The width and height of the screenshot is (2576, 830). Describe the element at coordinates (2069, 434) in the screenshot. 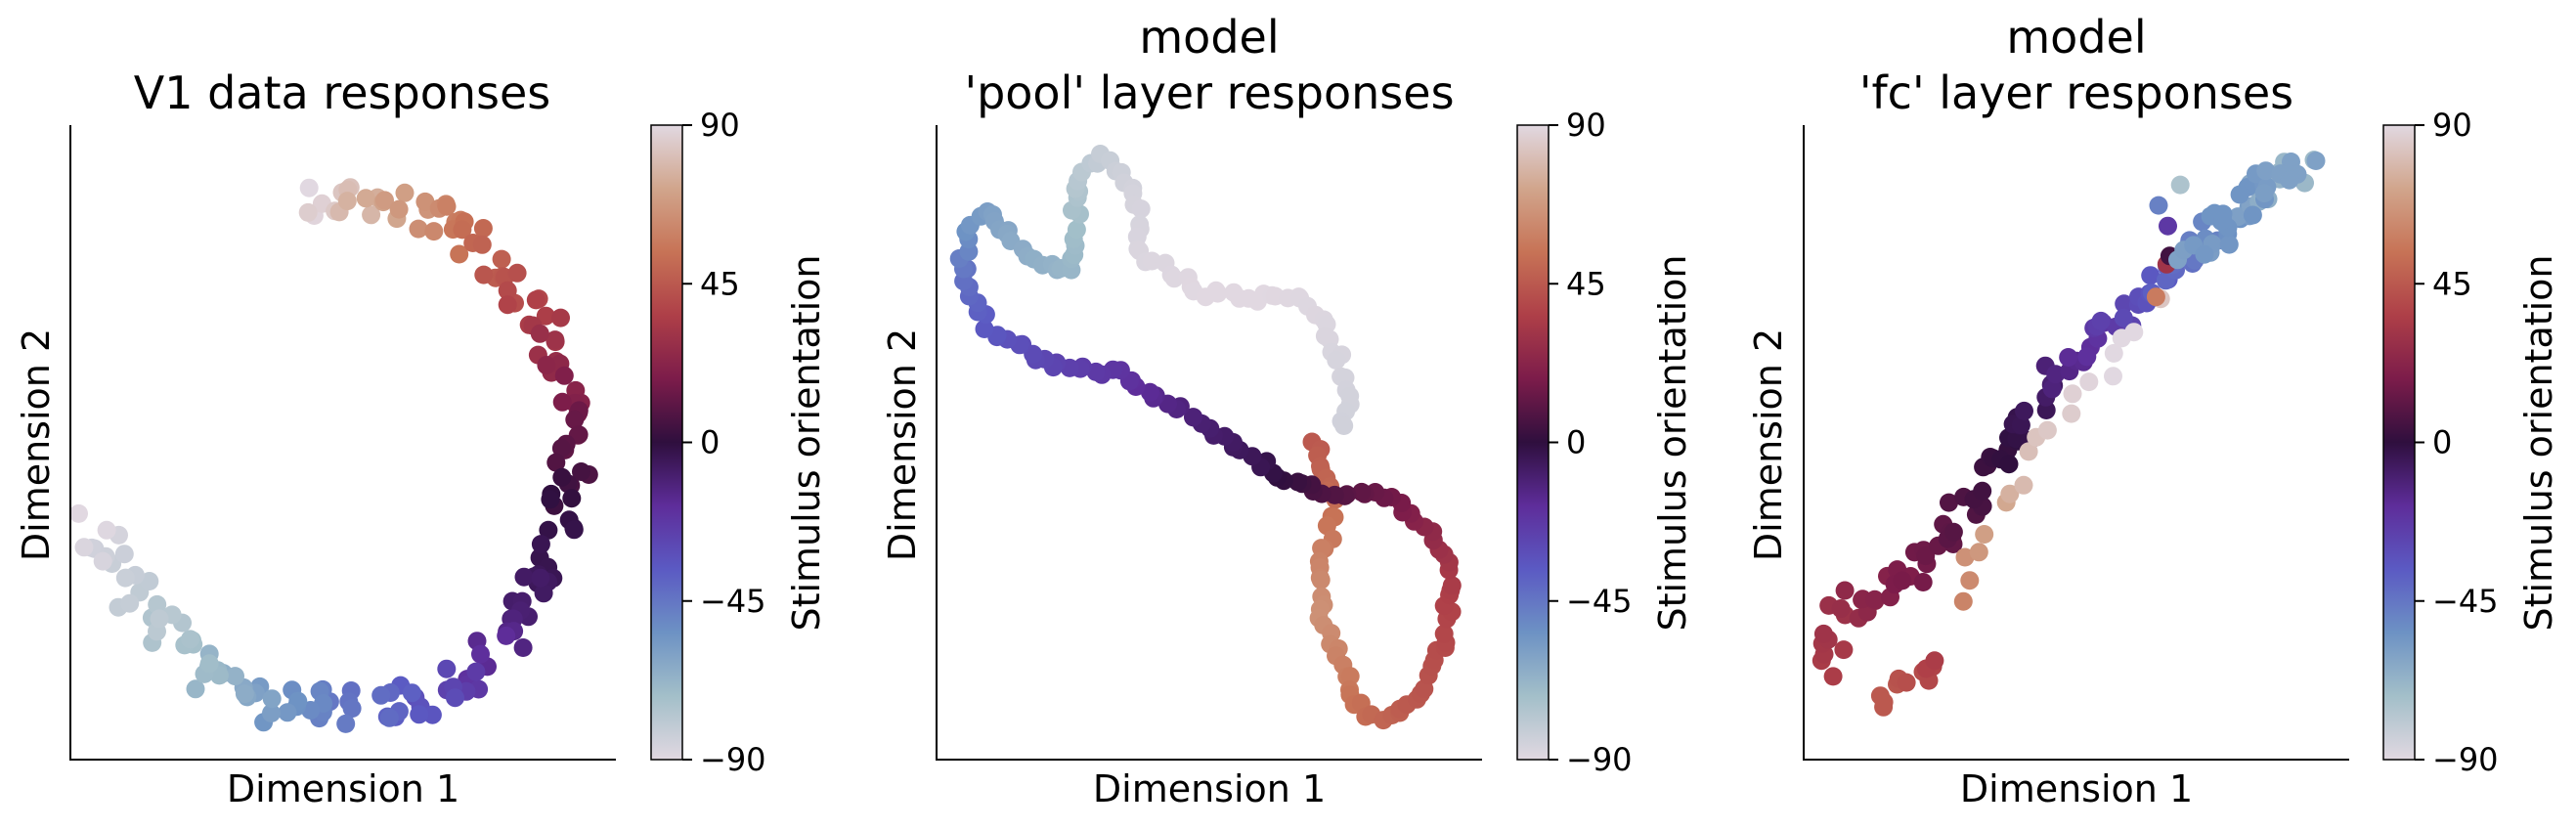

I see `scatter-points` at that location.